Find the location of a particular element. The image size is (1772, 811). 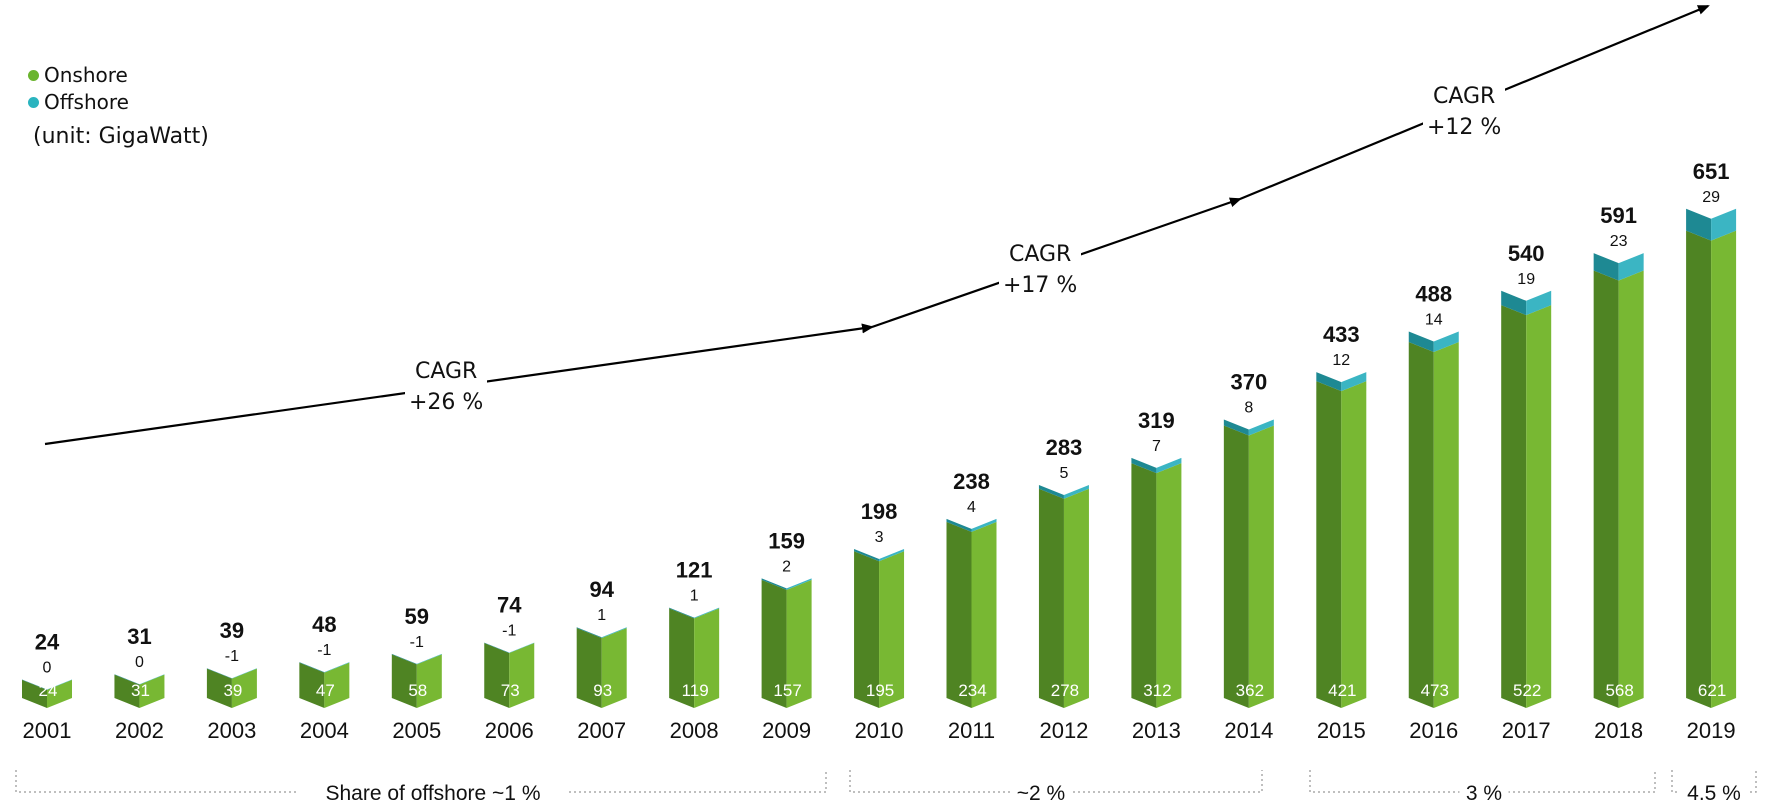

bar-group-2019: 621 29 651 2019 is located at coordinates (1711, 451).